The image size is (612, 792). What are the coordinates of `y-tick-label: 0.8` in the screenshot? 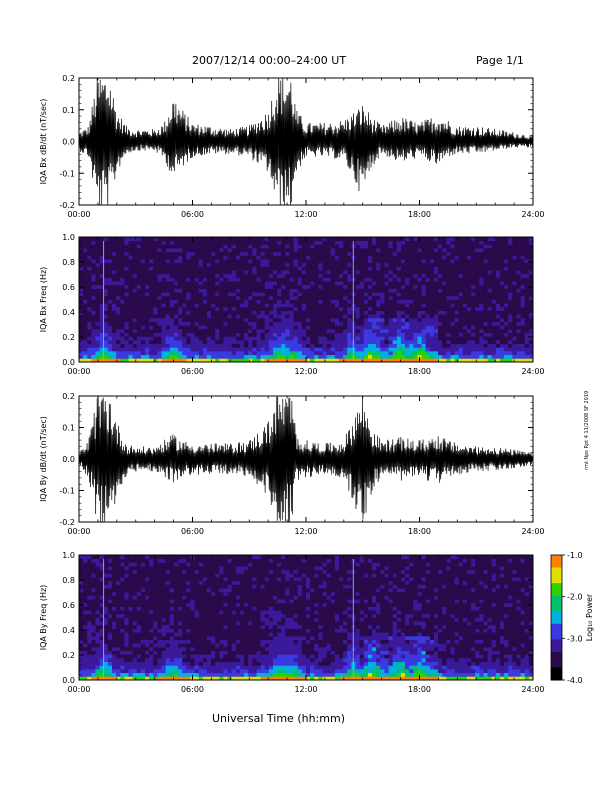 It's located at (68, 262).